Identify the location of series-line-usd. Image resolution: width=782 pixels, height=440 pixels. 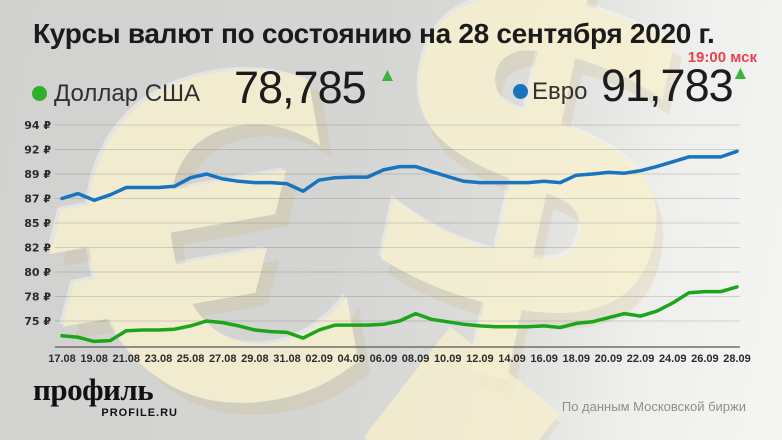
(399, 314).